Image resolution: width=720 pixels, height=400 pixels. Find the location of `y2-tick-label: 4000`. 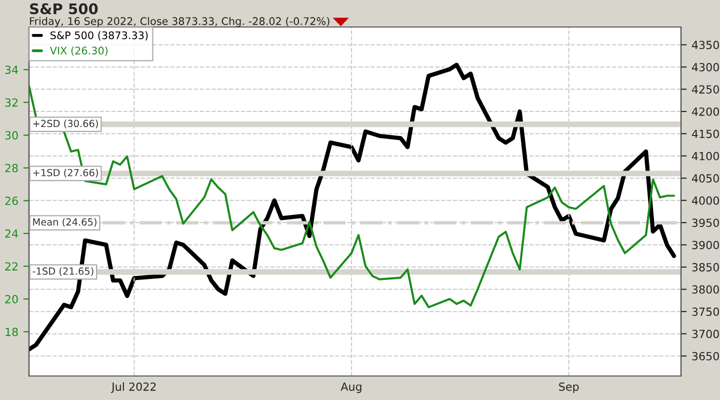

y2-tick-label: 4000 is located at coordinates (705, 200).